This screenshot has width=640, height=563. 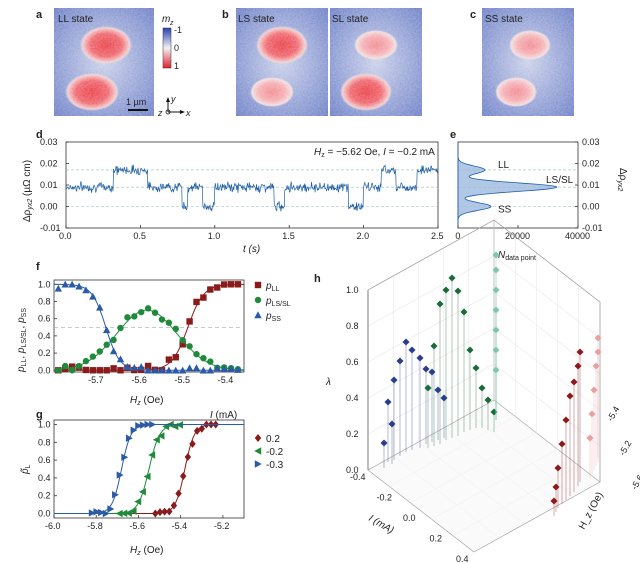 What do you see at coordinates (172, 42) in the screenshot?
I see `colorbar: m z -1 0 1` at bounding box center [172, 42].